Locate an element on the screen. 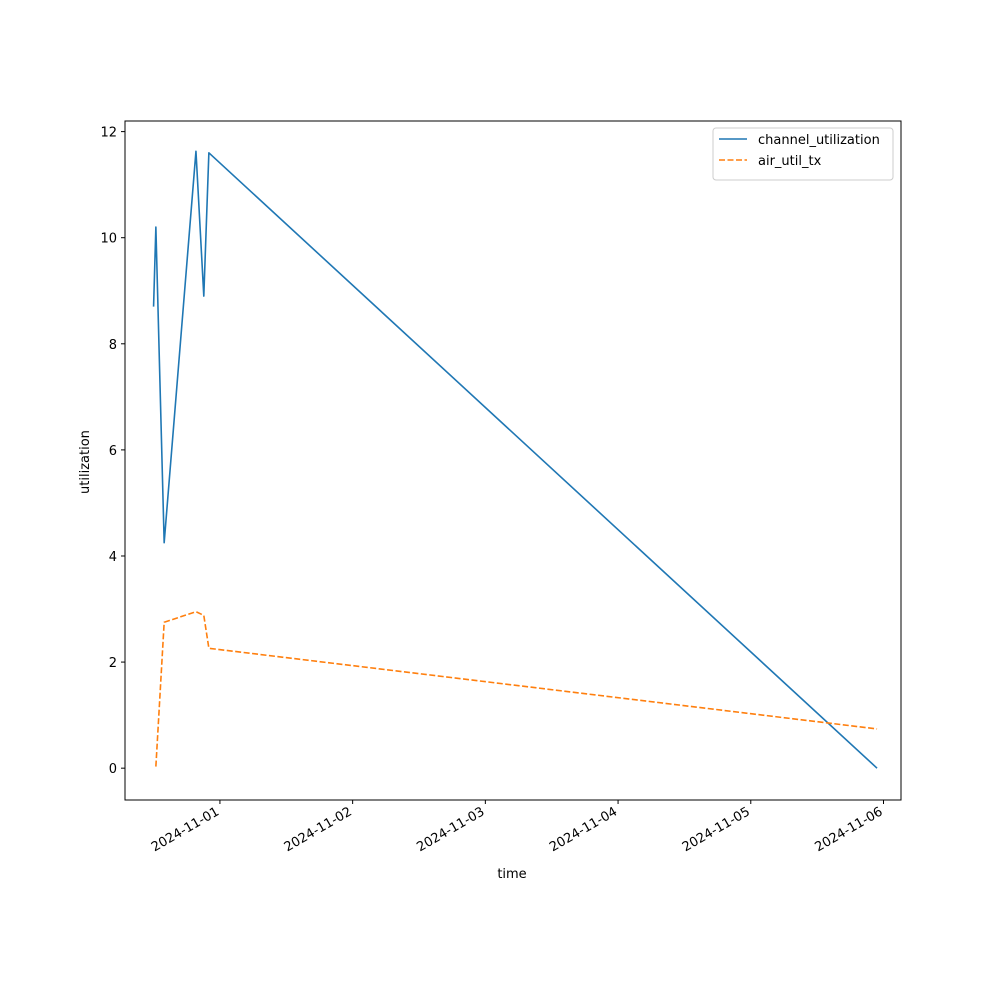  x-tick-label: 2024-11-06 is located at coordinates (849, 829).